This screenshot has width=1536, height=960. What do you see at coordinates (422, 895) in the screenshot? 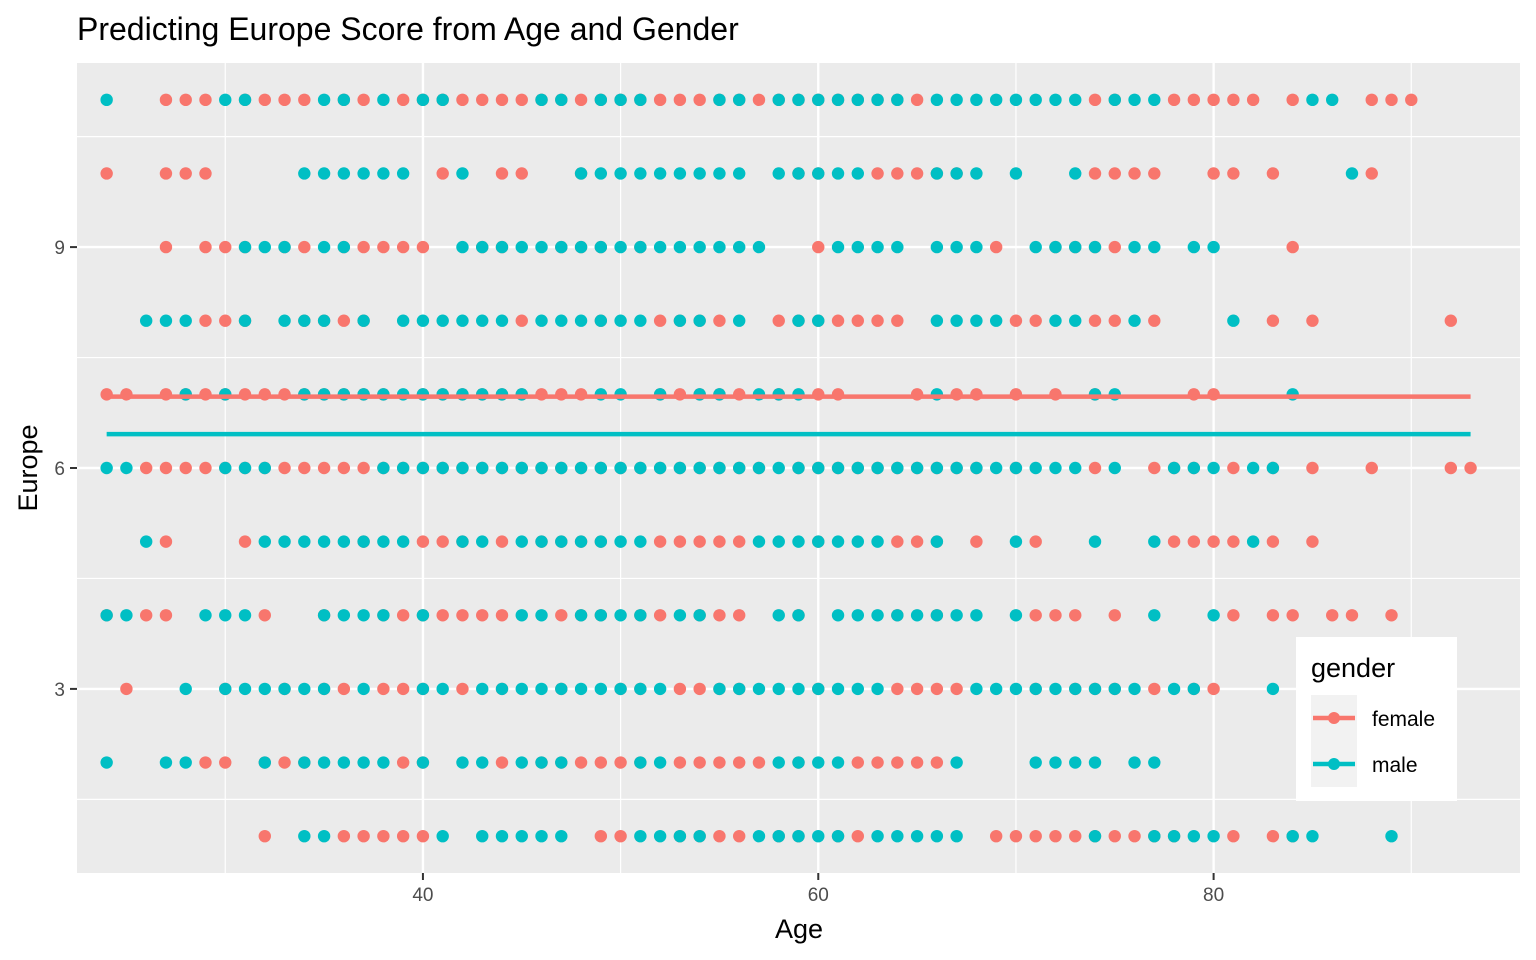
I see `x-tick-label: 40` at bounding box center [422, 895].